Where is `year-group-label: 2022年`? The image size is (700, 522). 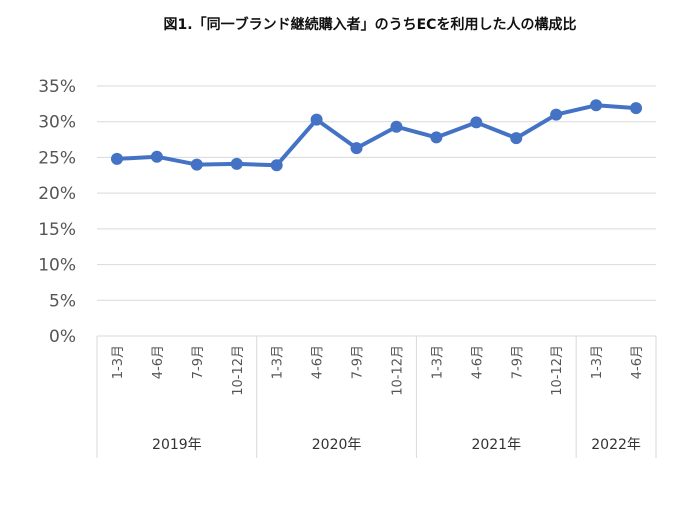 year-group-label: 2022年 is located at coordinates (616, 445).